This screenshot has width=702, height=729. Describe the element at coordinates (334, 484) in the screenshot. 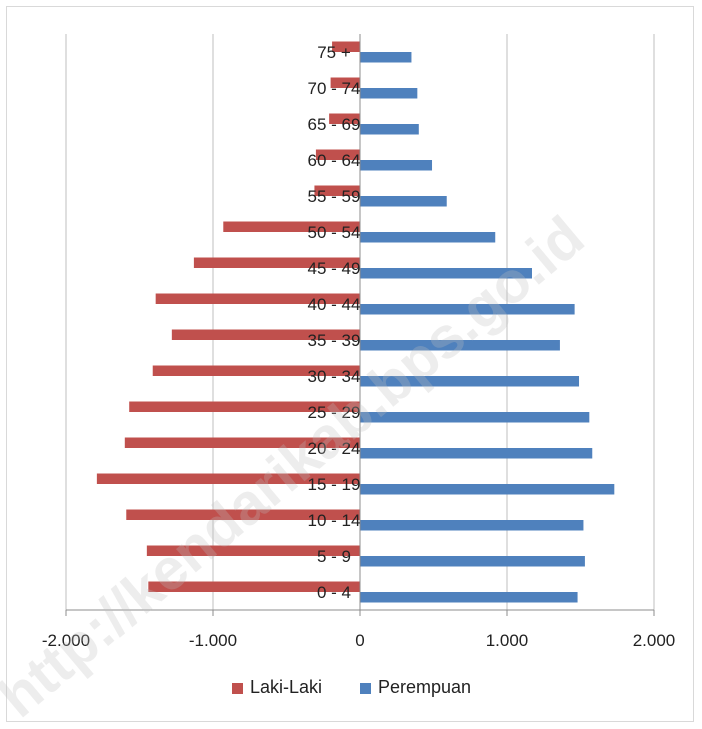

I see `category-label-3: 15 - 19` at that location.